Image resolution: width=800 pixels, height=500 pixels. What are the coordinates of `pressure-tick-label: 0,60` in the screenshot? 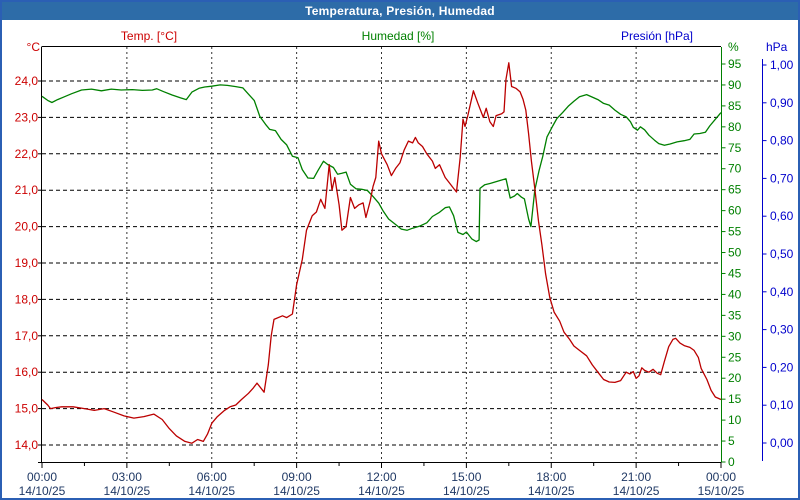 It's located at (782, 216).